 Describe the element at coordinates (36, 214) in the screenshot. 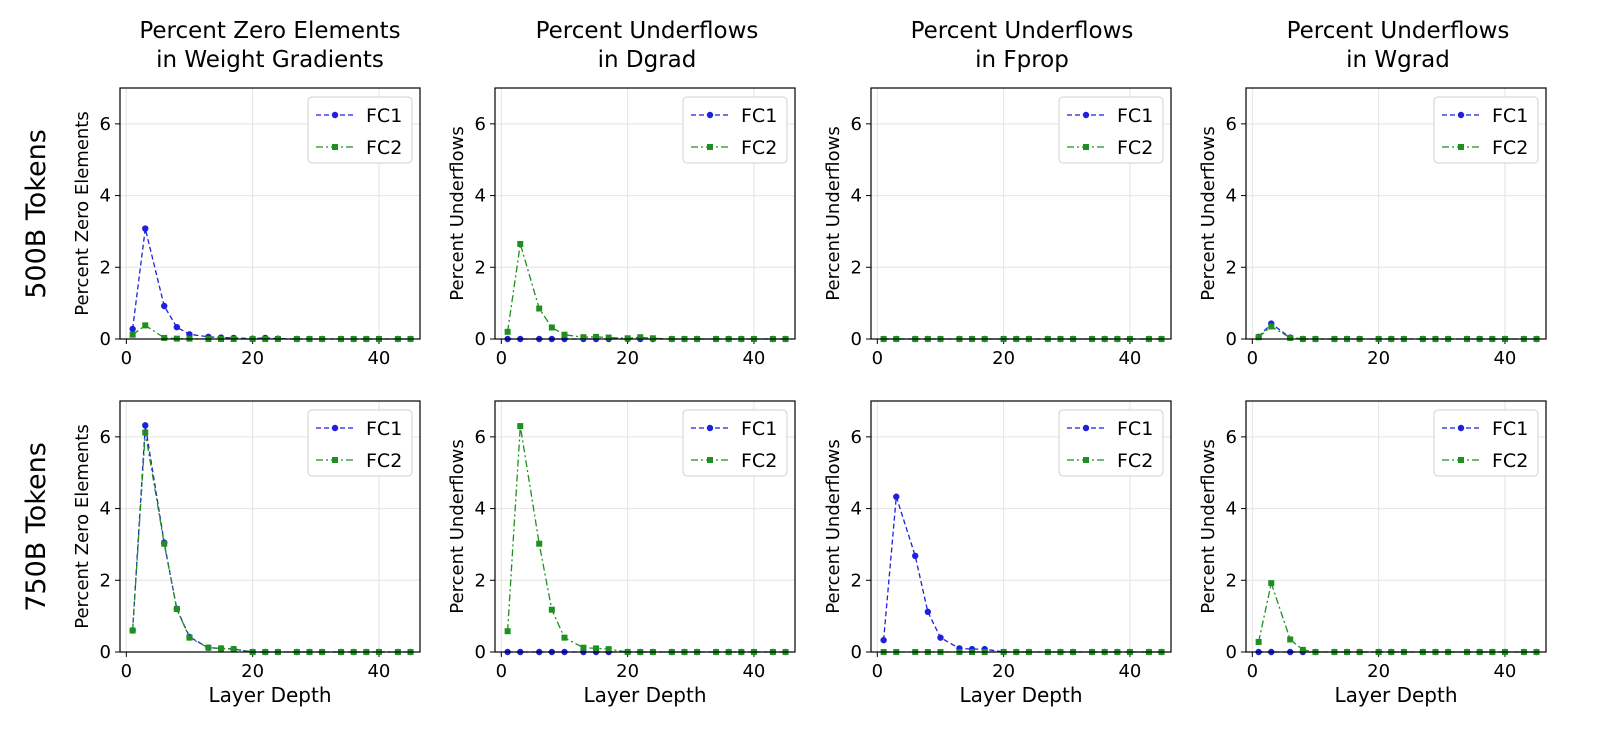

I see `row-label-0: 500B Tokens` at that location.